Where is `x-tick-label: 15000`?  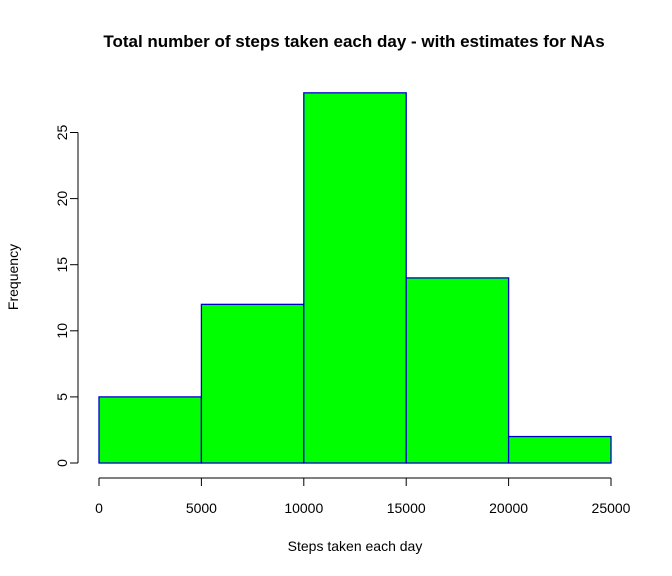 x-tick-label: 15000 is located at coordinates (406, 508).